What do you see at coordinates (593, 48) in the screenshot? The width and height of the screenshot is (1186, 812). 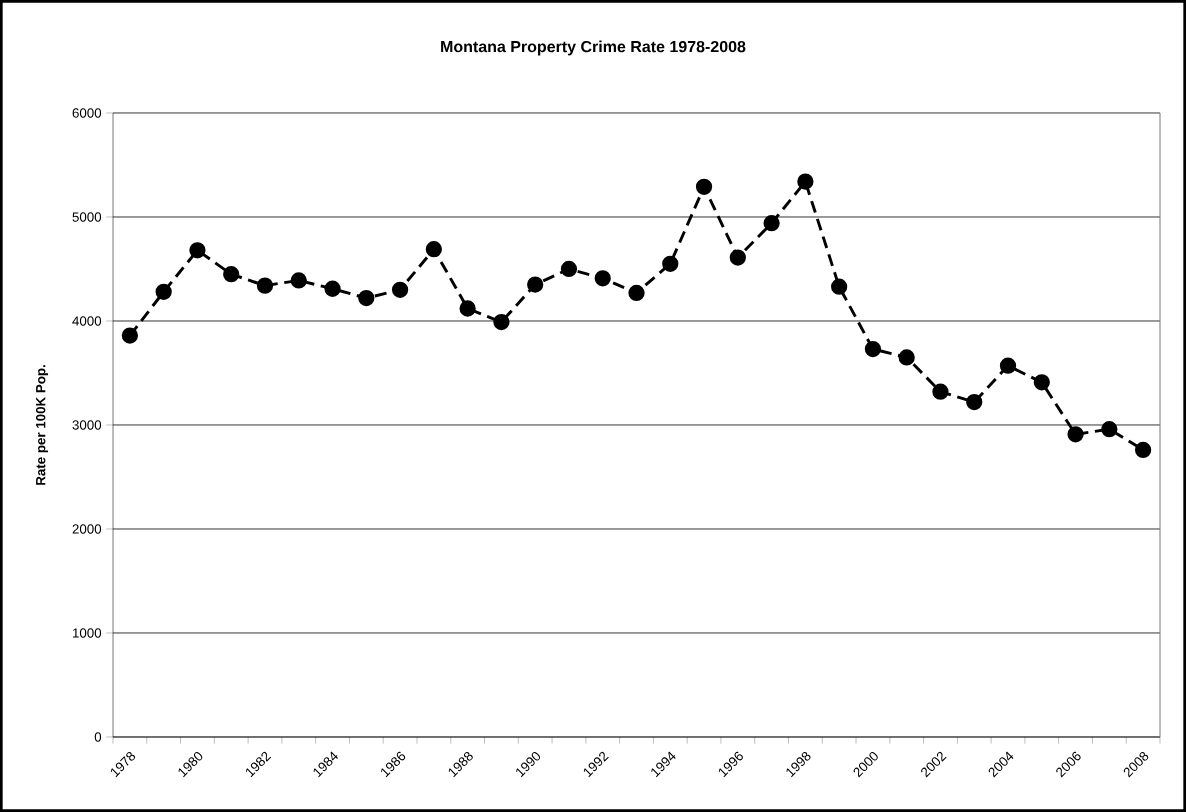 I see `chart-title: Montana Property Crime Rate 1978-2008` at bounding box center [593, 48].